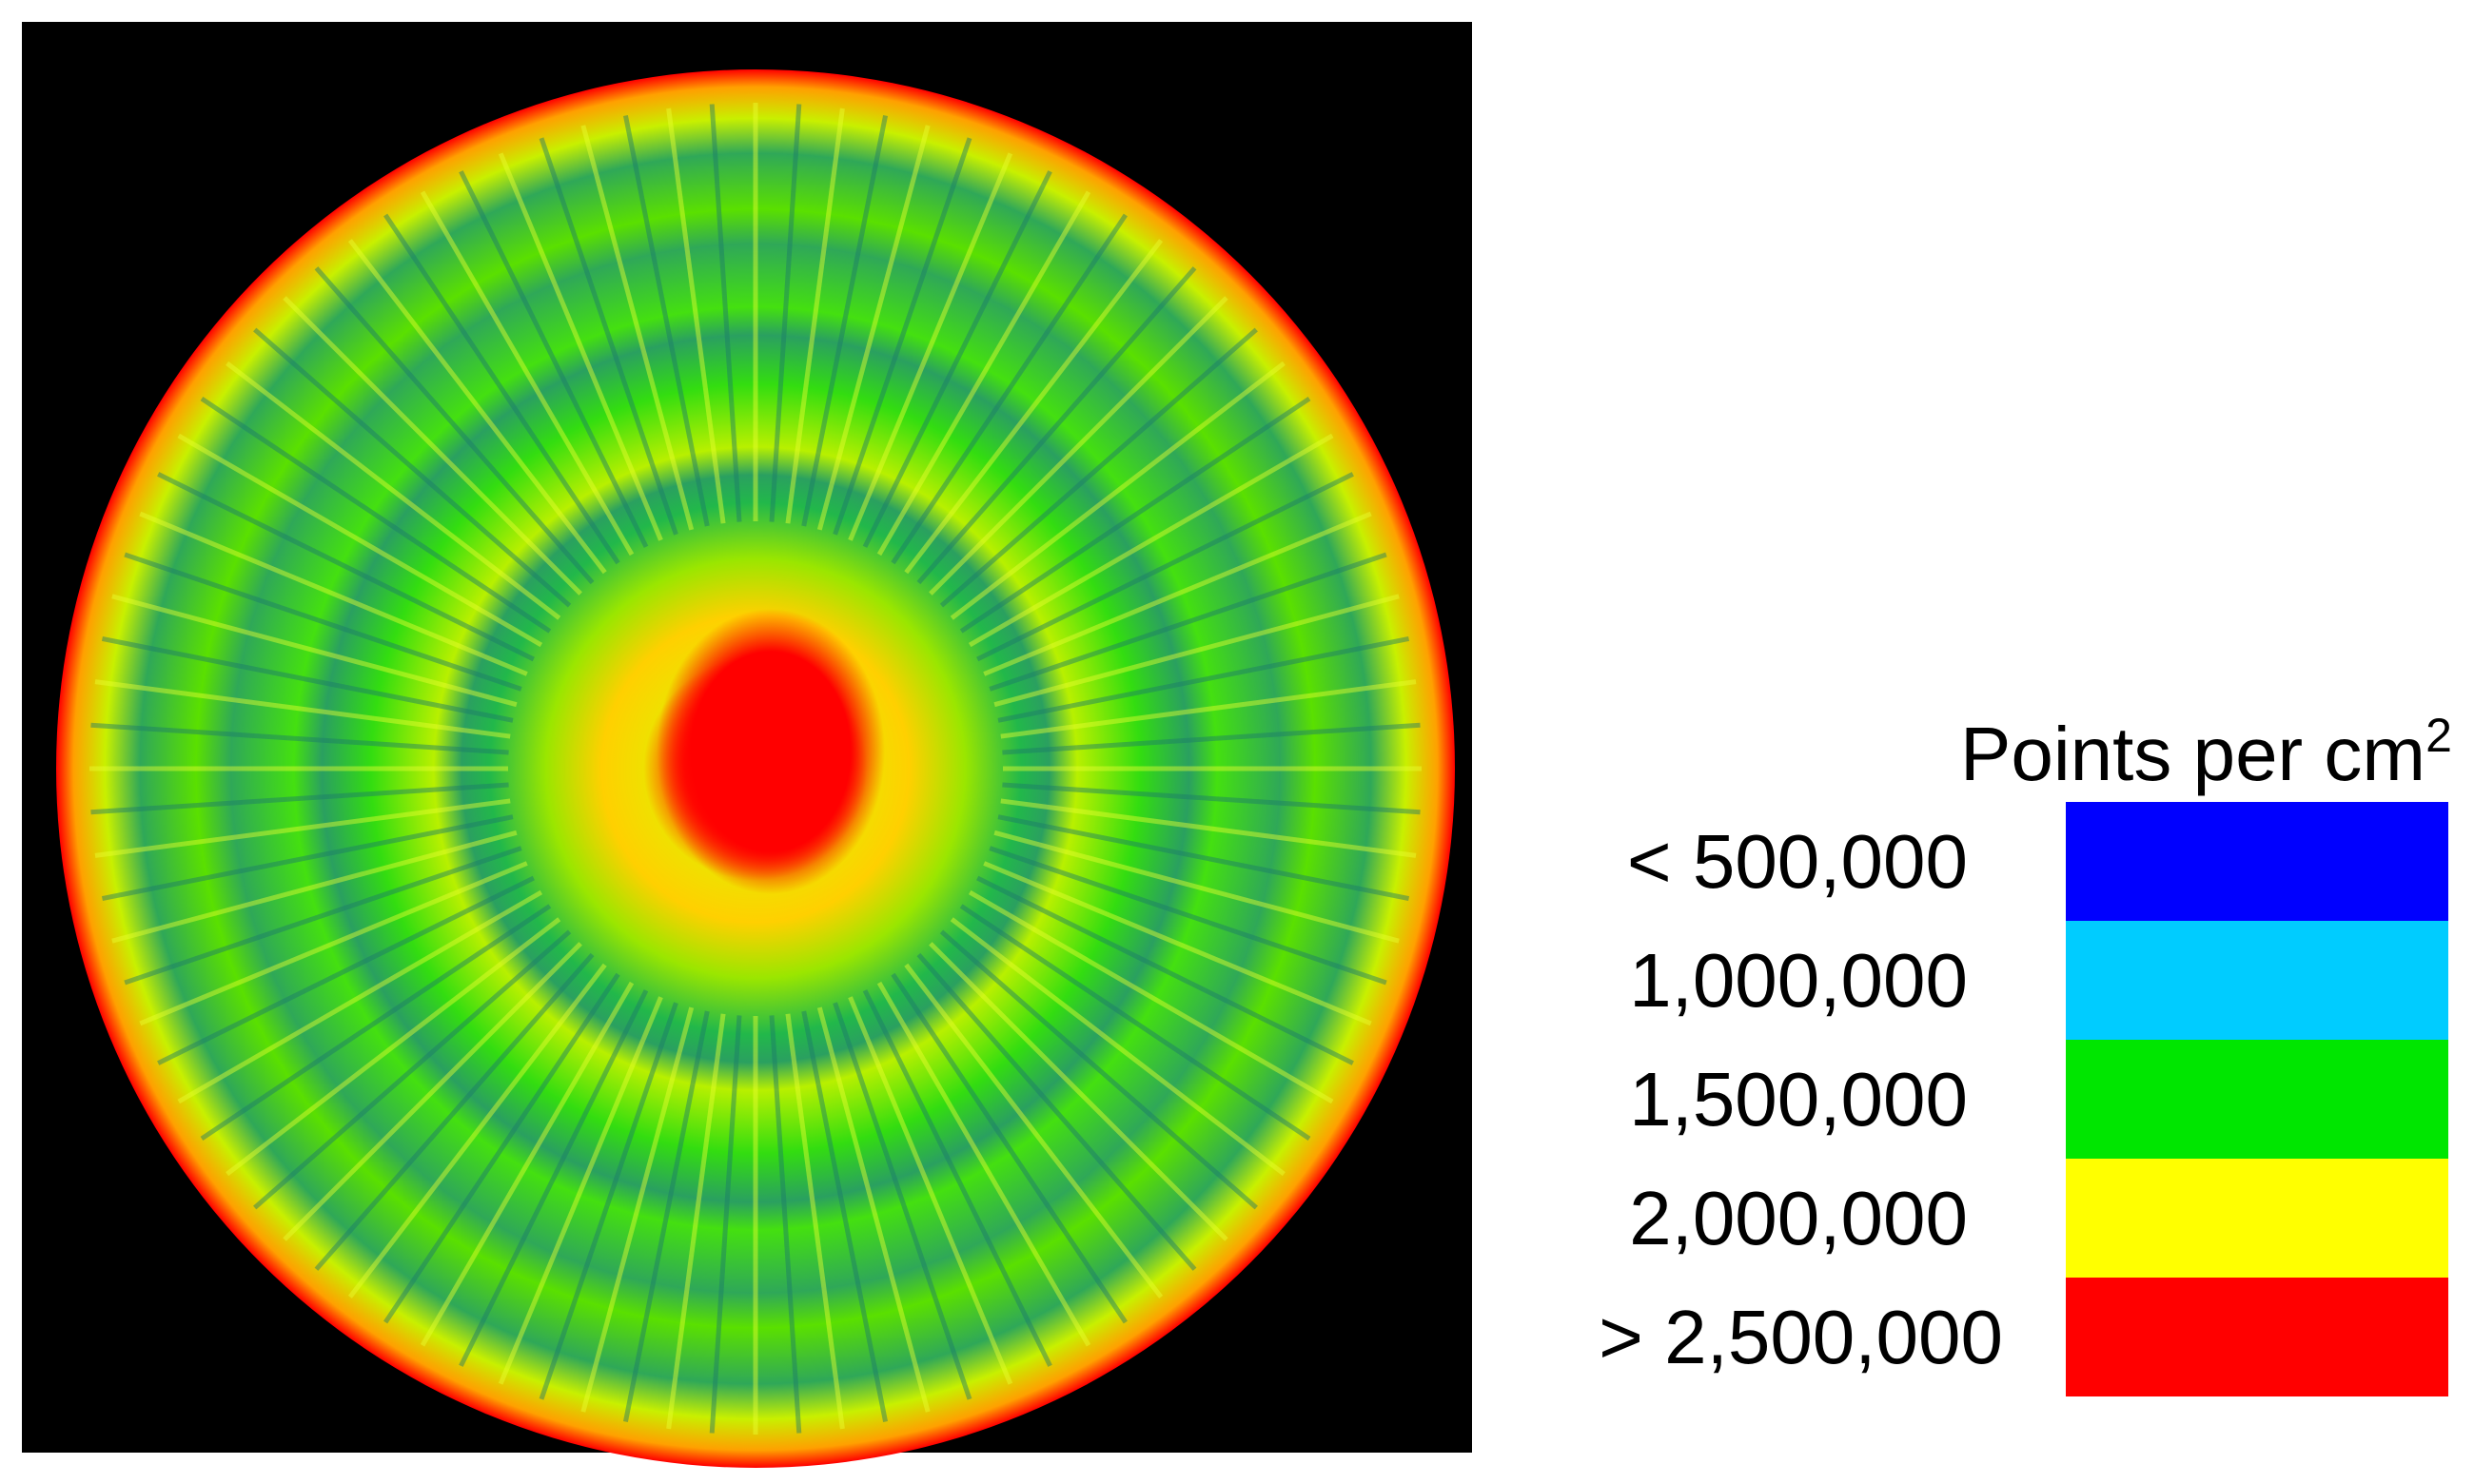 The width and height of the screenshot is (2474, 1484). I want to click on legend-title: Points per cm2, so click(2206, 752).